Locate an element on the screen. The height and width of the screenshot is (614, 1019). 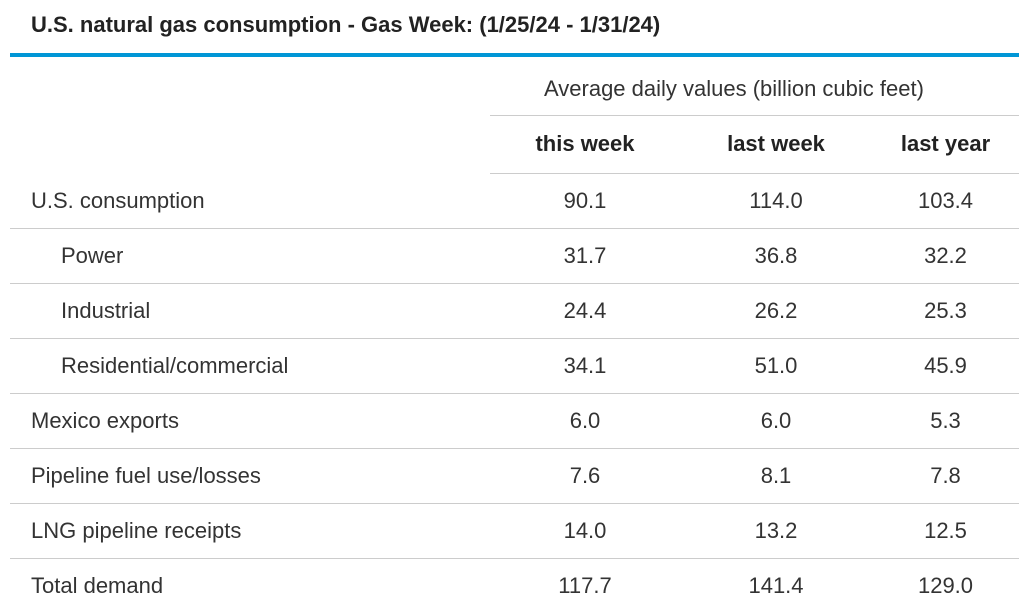
cell-last-year: 32.2 is located at coordinates (945, 255).